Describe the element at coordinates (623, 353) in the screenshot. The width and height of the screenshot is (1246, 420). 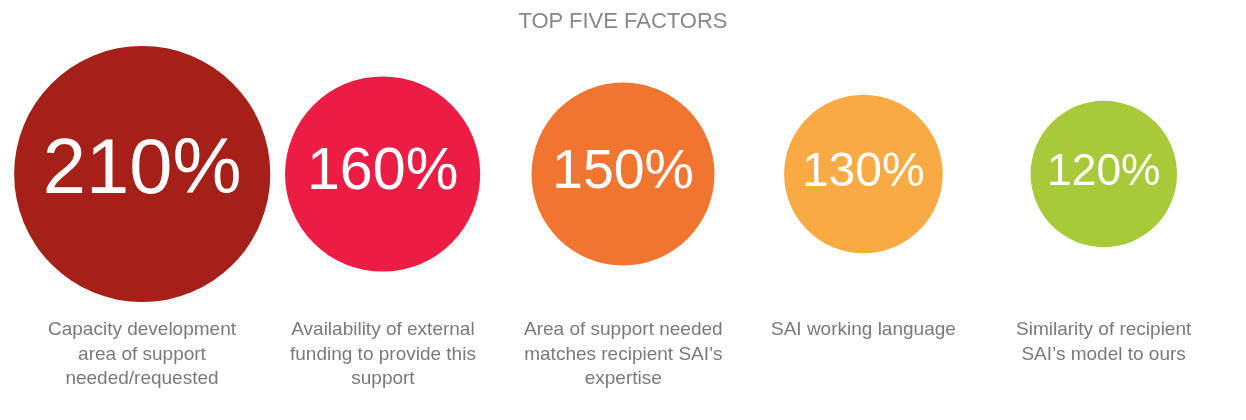
I see `category-label: Area of support needed matches recipient SAI’s expertise` at that location.